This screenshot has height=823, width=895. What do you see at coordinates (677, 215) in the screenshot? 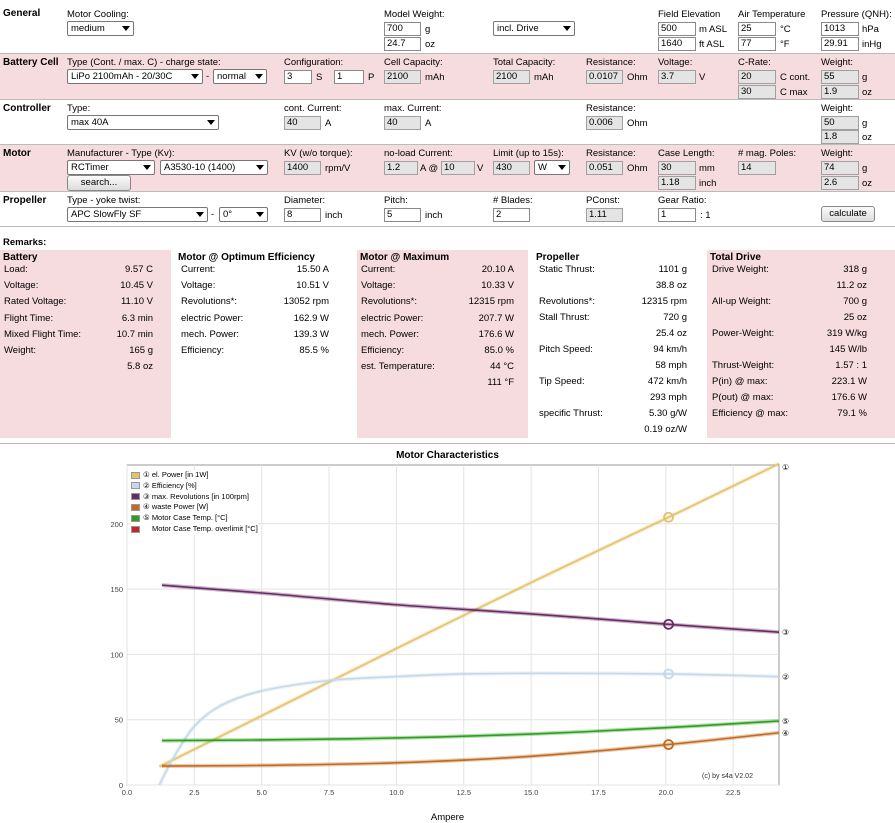
I see `gear-ratio-input: 1` at bounding box center [677, 215].